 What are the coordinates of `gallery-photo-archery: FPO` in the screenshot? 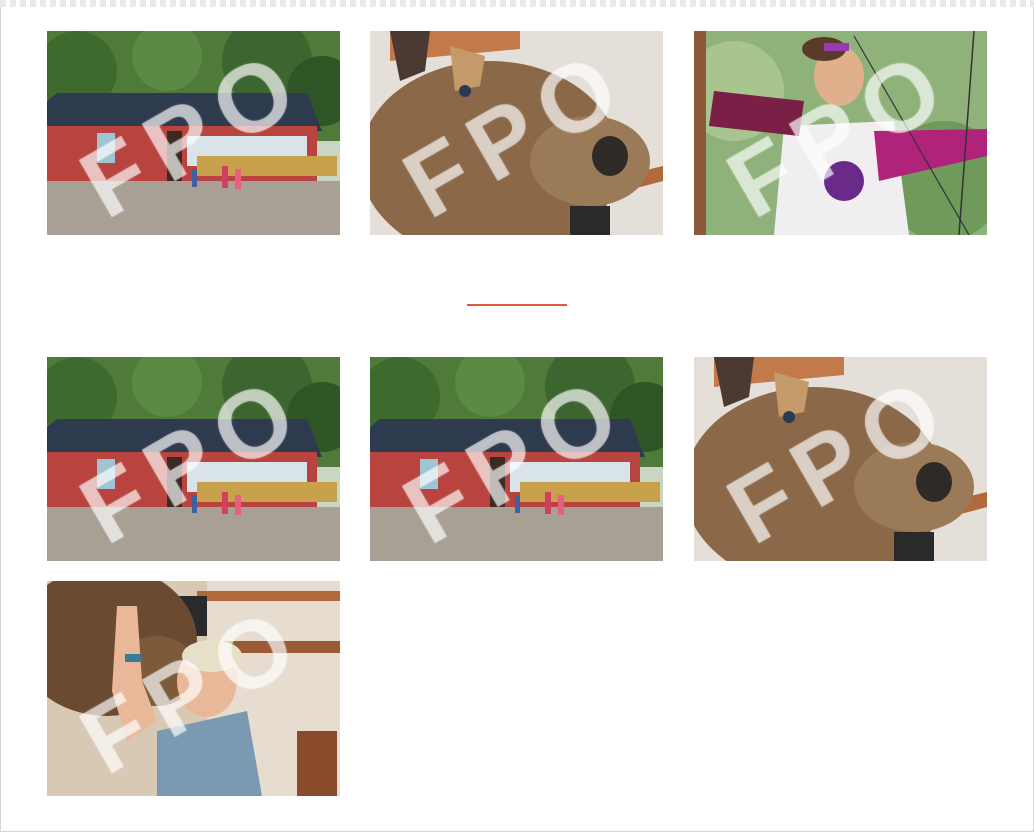 It's located at (840, 133).